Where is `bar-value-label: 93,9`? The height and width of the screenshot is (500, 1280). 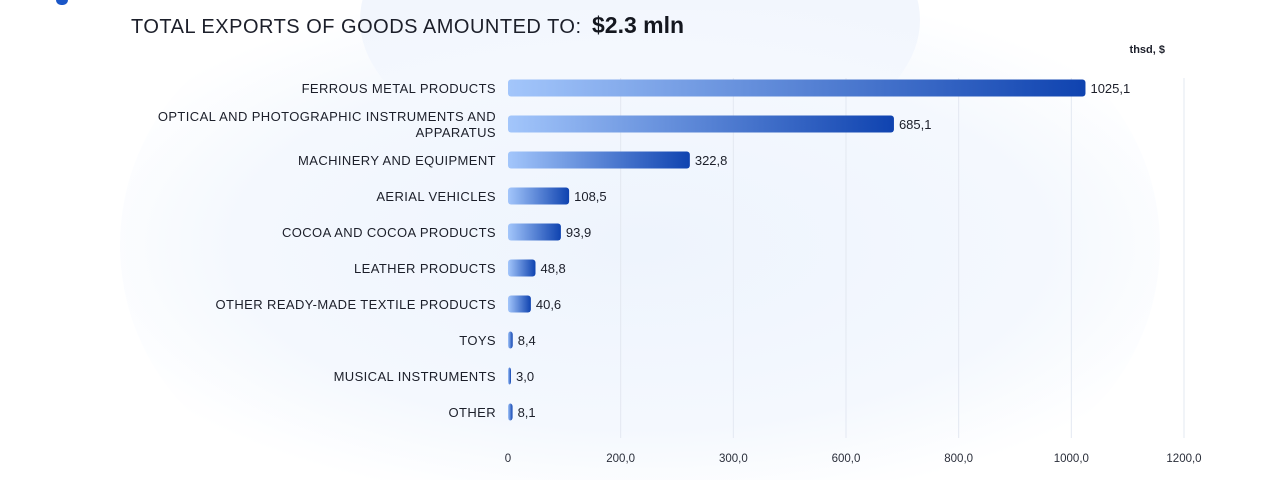
bar-value-label: 93,9 is located at coordinates (578, 232).